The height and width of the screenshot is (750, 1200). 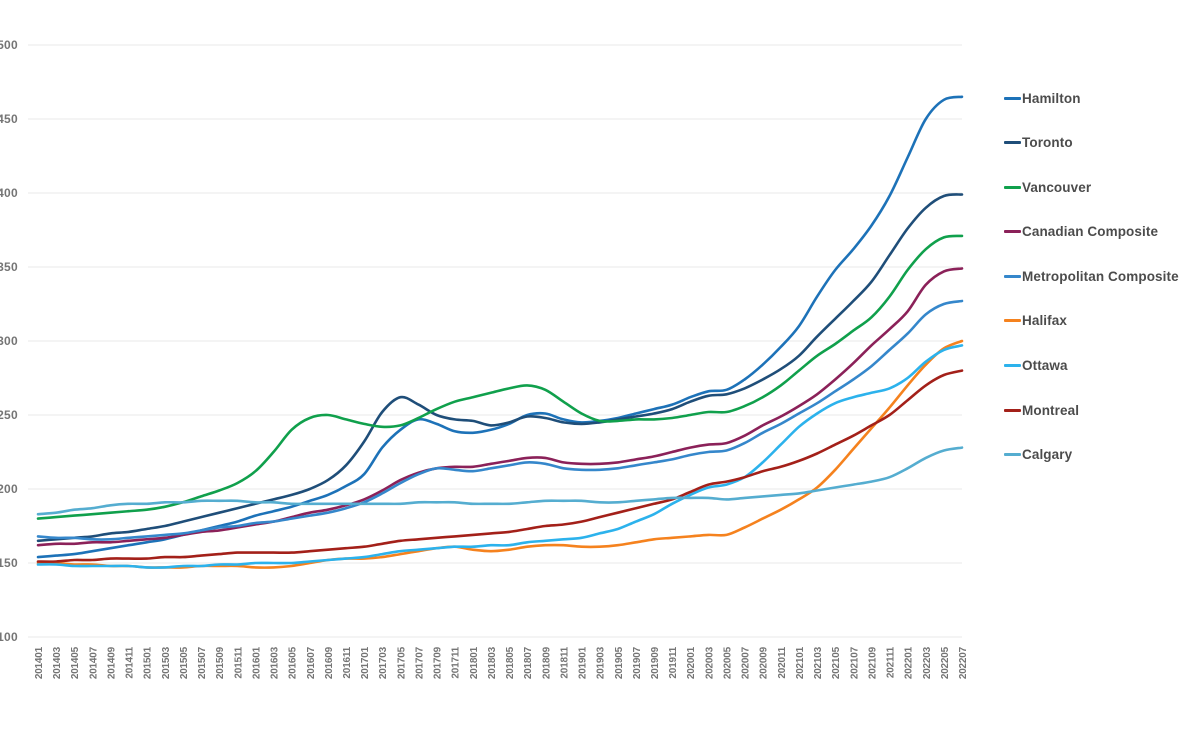 What do you see at coordinates (673, 662) in the screenshot?
I see `x-tick-label: 201911` at bounding box center [673, 662].